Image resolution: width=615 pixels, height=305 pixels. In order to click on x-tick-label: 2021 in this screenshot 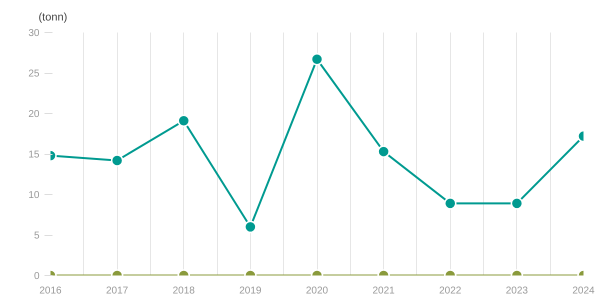, I will do `click(384, 291)`.